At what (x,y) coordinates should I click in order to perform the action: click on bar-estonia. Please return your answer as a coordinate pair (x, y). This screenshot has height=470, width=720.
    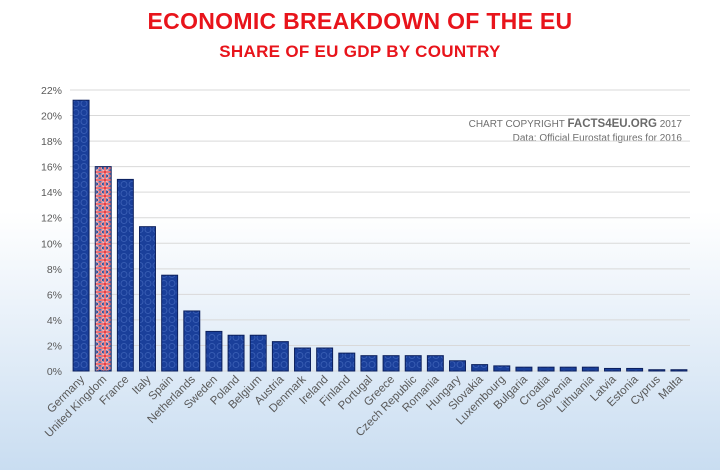
    Looking at the image, I should click on (635, 369).